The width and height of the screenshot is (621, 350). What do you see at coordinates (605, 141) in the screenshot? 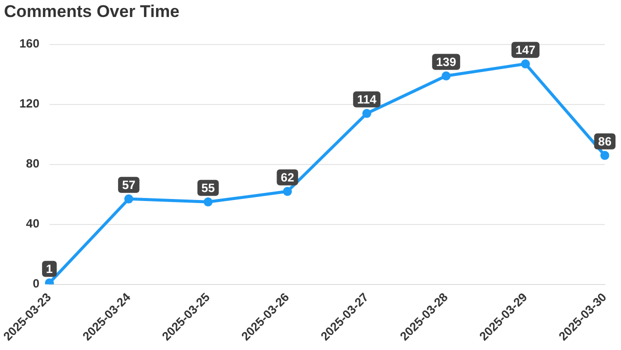
I see `data-label: 86` at bounding box center [605, 141].